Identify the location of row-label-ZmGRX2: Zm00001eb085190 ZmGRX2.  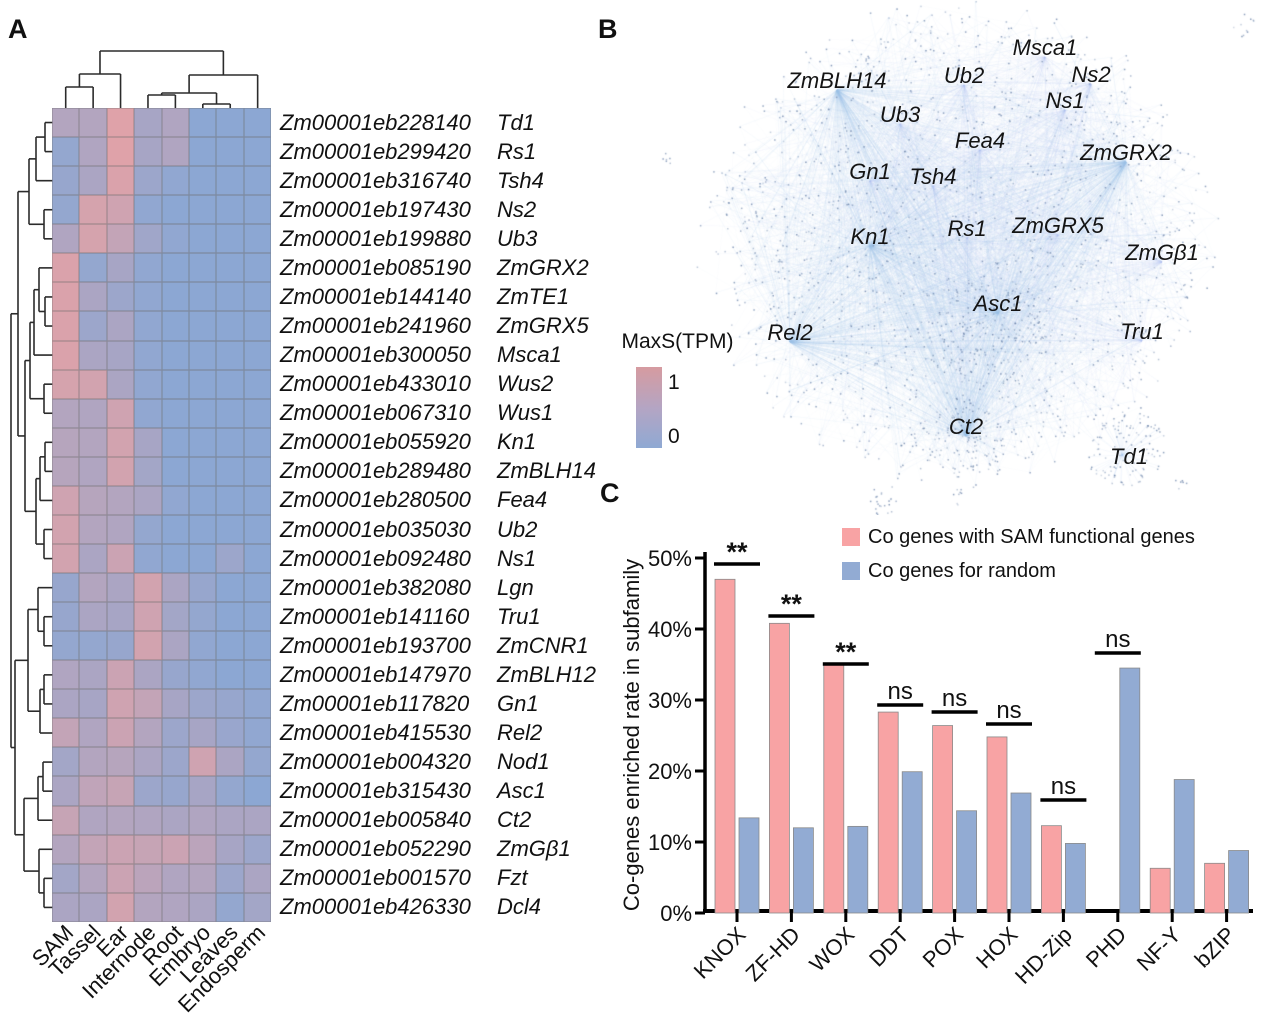
(434, 268).